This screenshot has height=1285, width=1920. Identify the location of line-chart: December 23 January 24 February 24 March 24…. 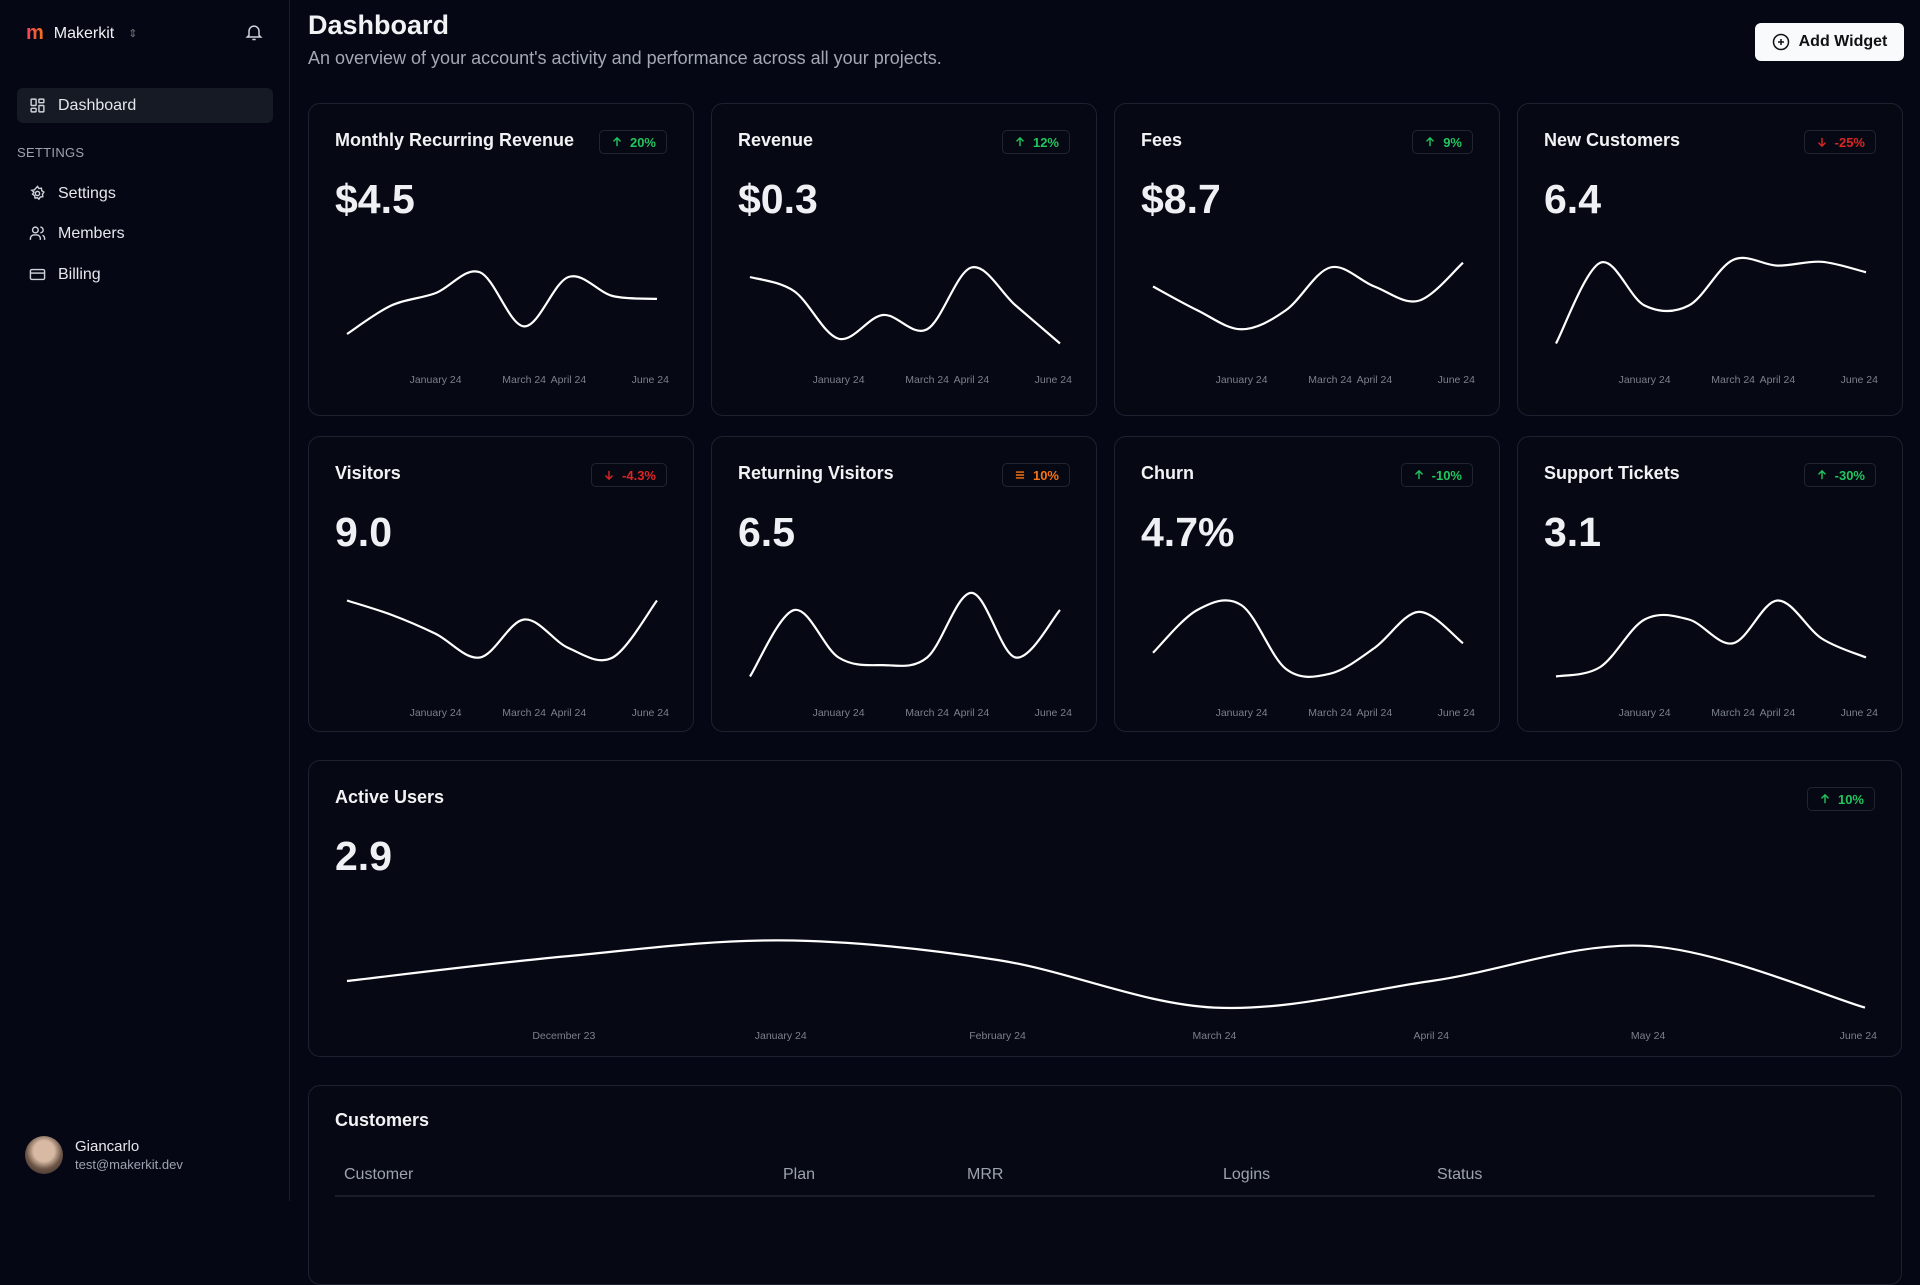
(1111, 990).